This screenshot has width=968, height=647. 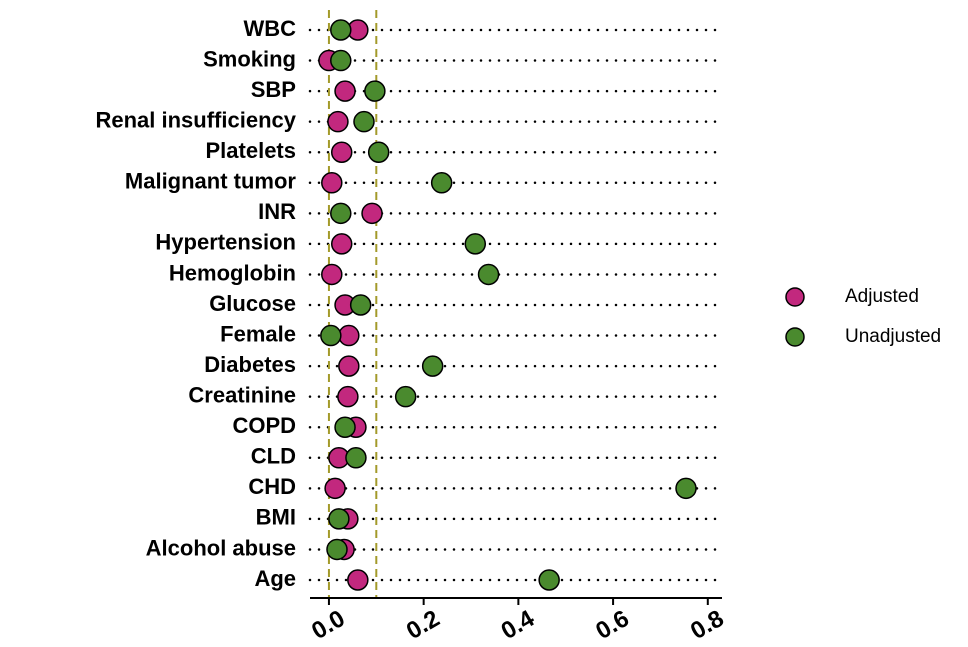 I want to click on category-label: Glucose, so click(x=252, y=303).